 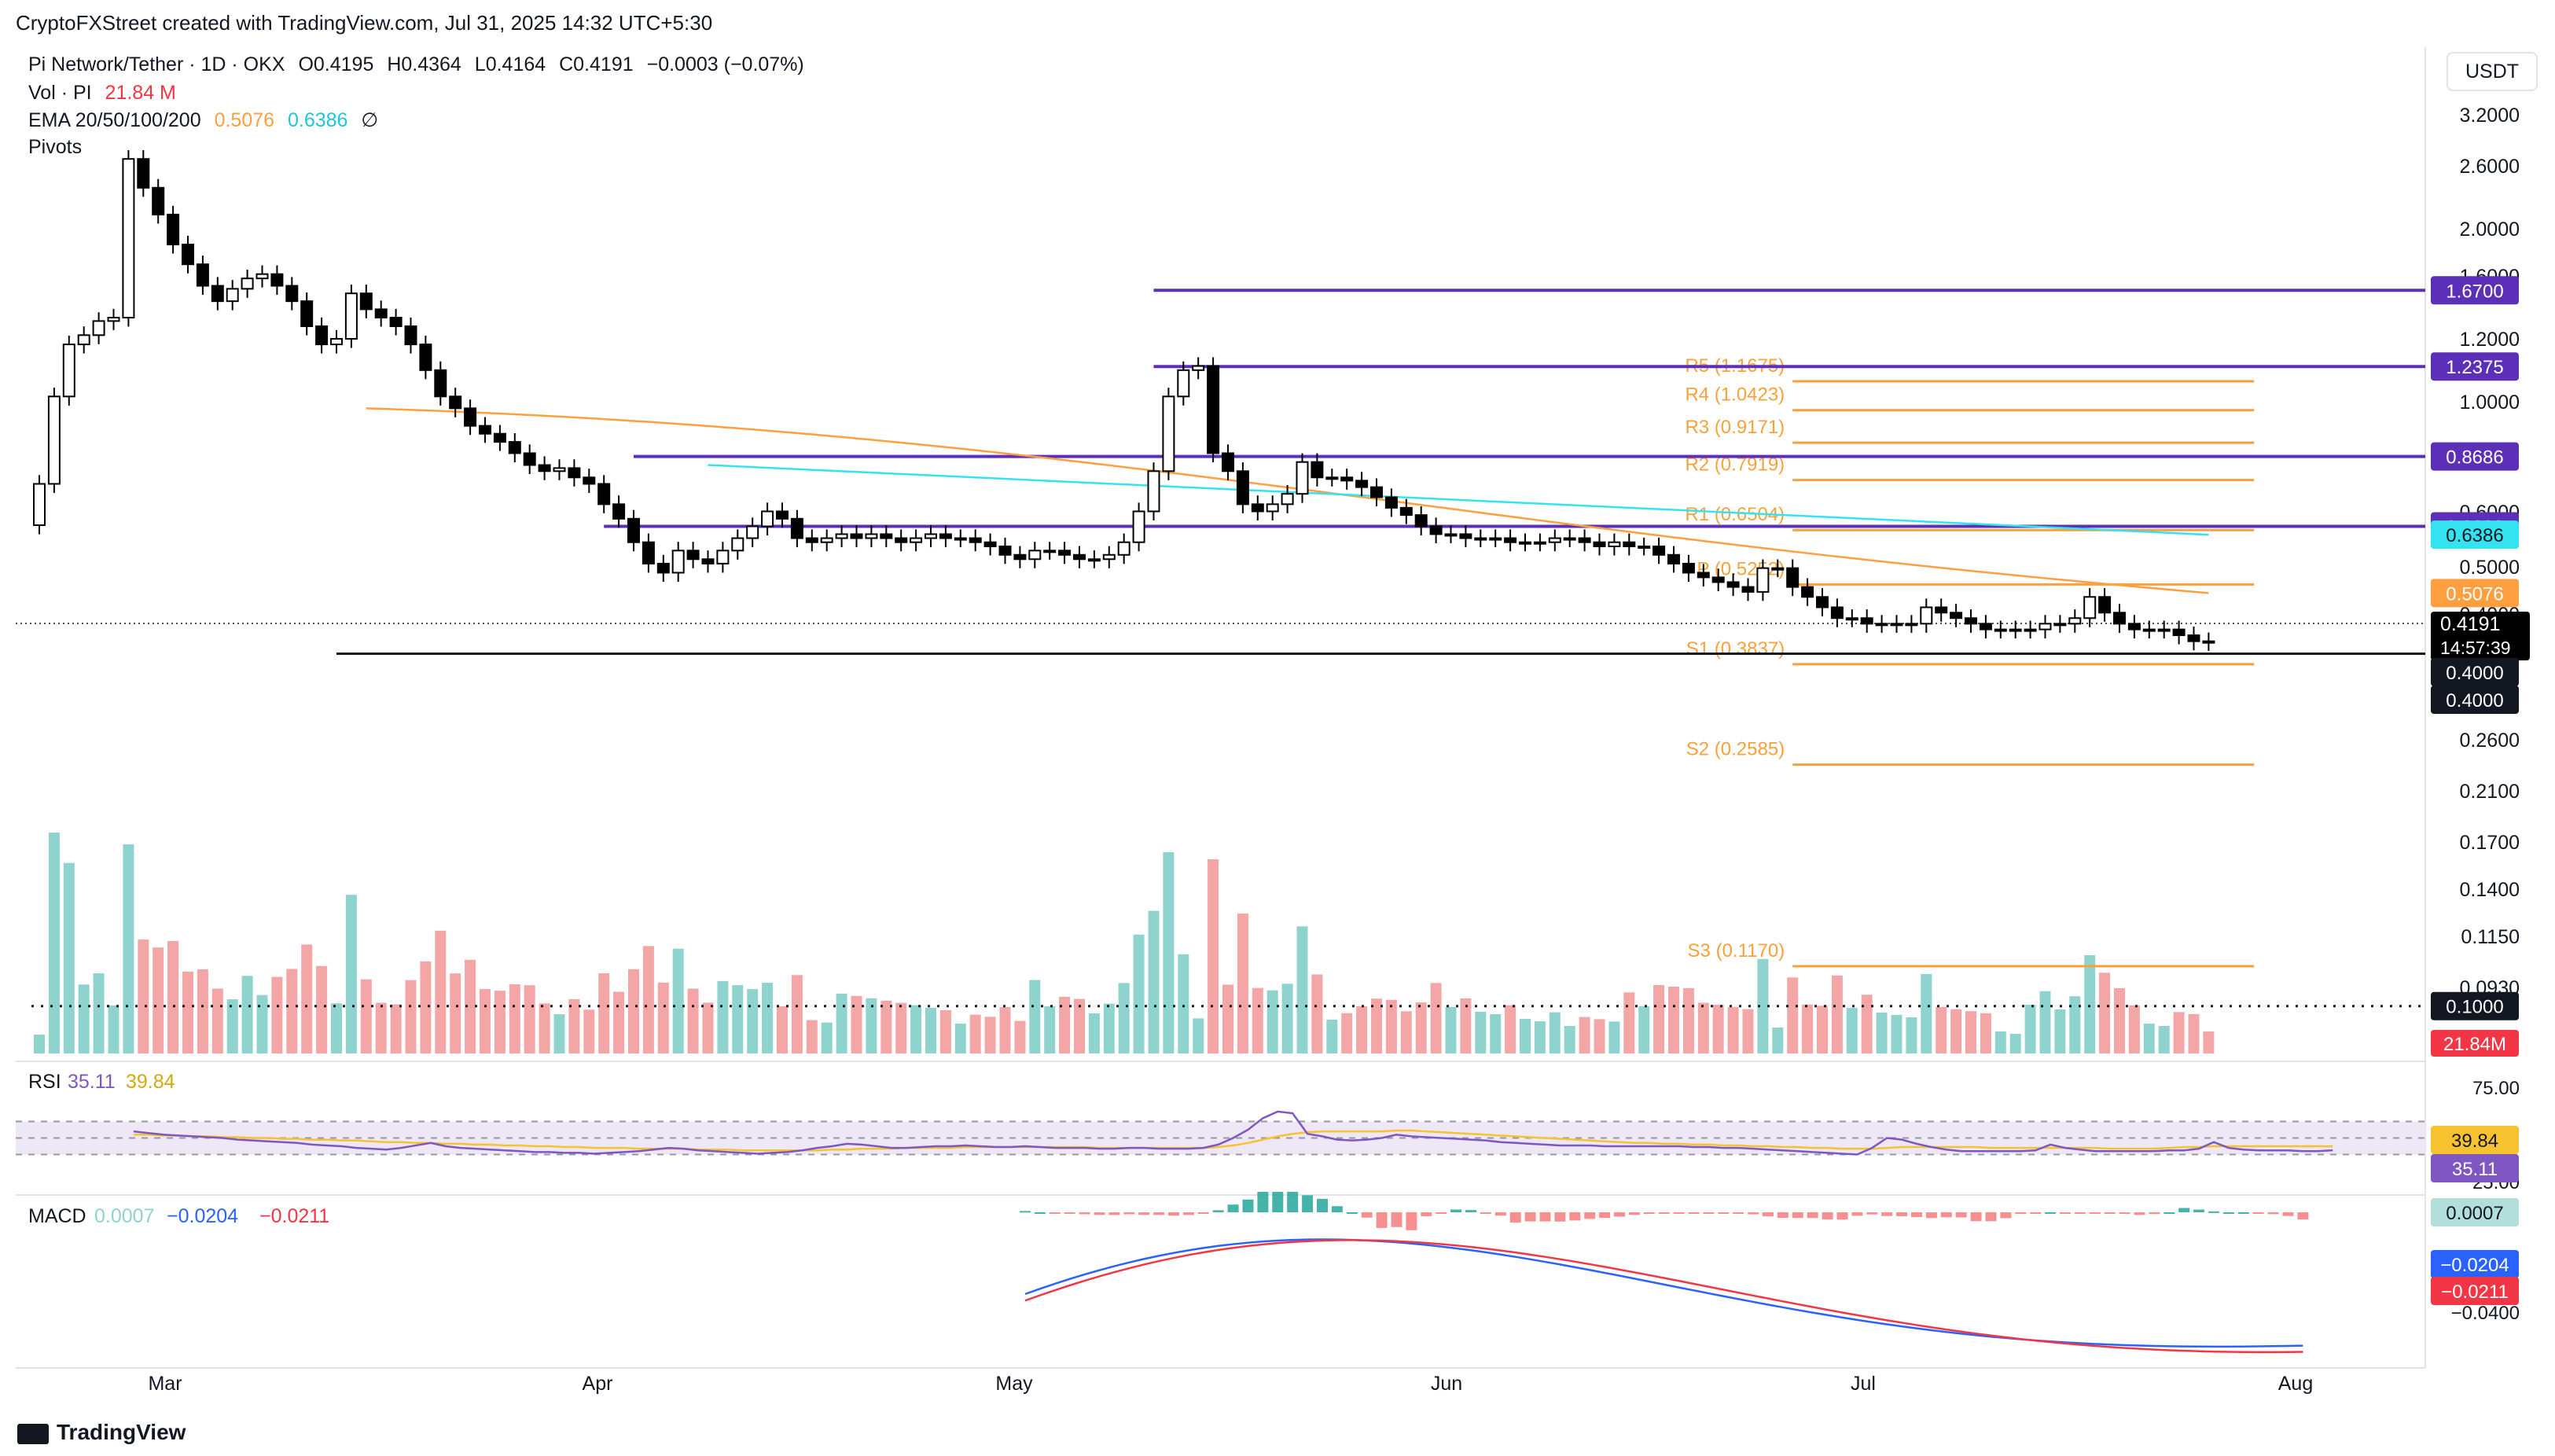 What do you see at coordinates (294, 1216) in the screenshot?
I see `signal-value: −0.0211` at bounding box center [294, 1216].